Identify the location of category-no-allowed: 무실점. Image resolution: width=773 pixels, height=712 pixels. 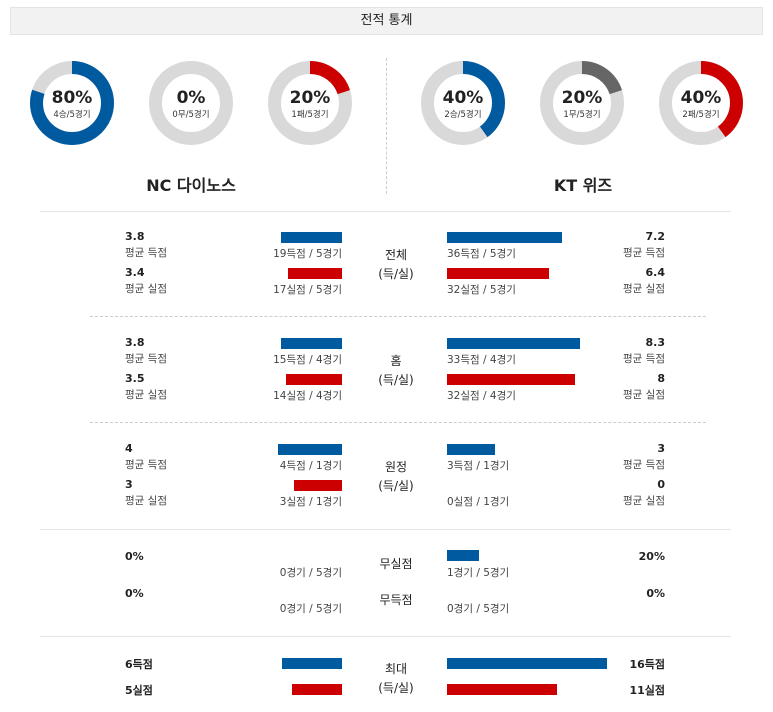
(396, 564).